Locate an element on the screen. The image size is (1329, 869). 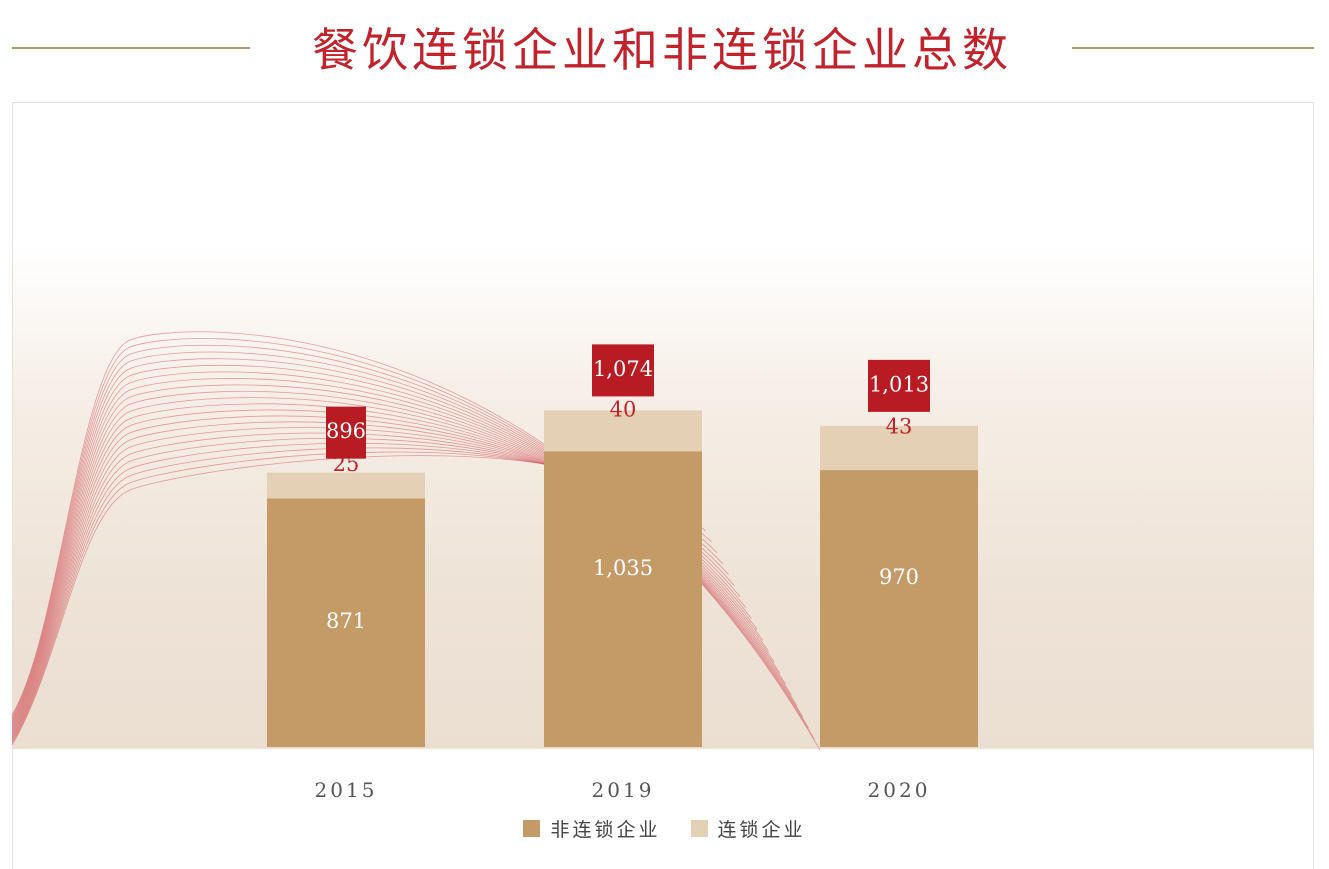
legend-swatch-non-chain is located at coordinates (532, 828).